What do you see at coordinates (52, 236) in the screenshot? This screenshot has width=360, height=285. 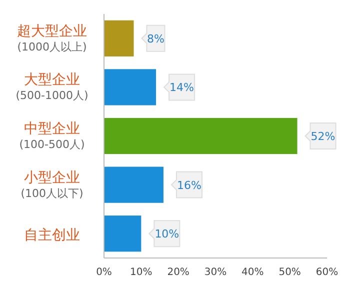 I see `y-tick-label: 自主创业` at bounding box center [52, 236].